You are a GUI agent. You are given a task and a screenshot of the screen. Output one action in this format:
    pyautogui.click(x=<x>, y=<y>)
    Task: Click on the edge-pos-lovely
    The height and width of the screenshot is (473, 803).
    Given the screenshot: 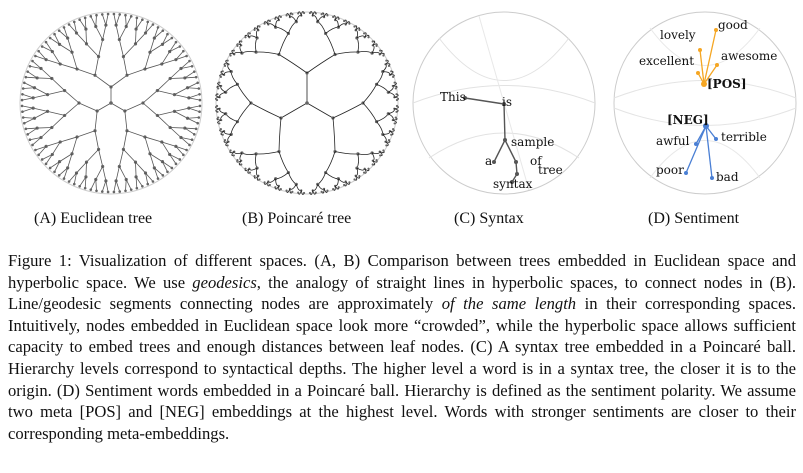 What is the action you would take?
    pyautogui.click(x=702, y=67)
    